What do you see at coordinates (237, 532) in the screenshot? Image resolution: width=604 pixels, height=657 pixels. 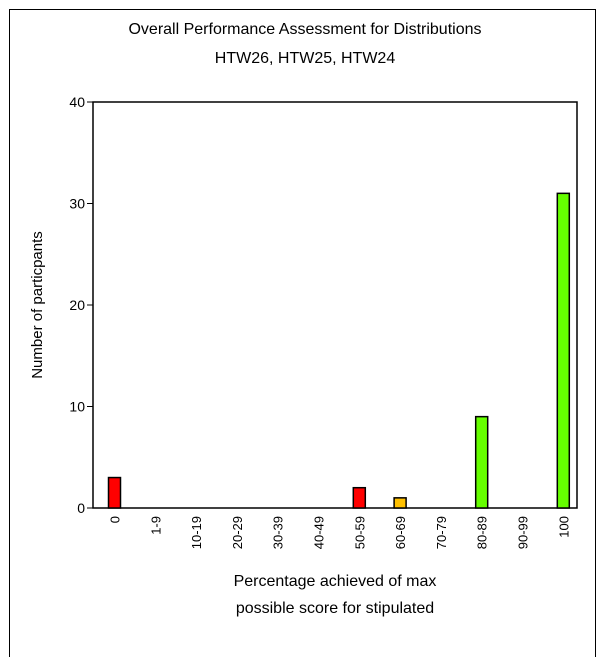 I see `x-tick-label: 20-29` at bounding box center [237, 532].